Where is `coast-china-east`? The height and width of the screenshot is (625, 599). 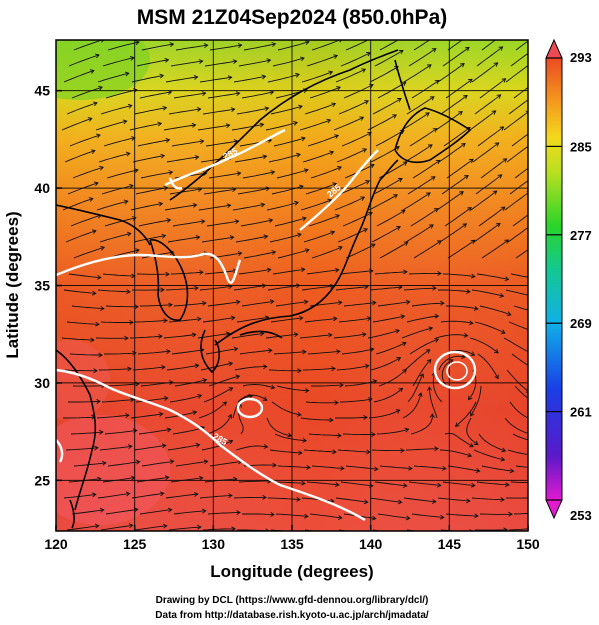 coast-china-east is located at coordinates (76, 430).